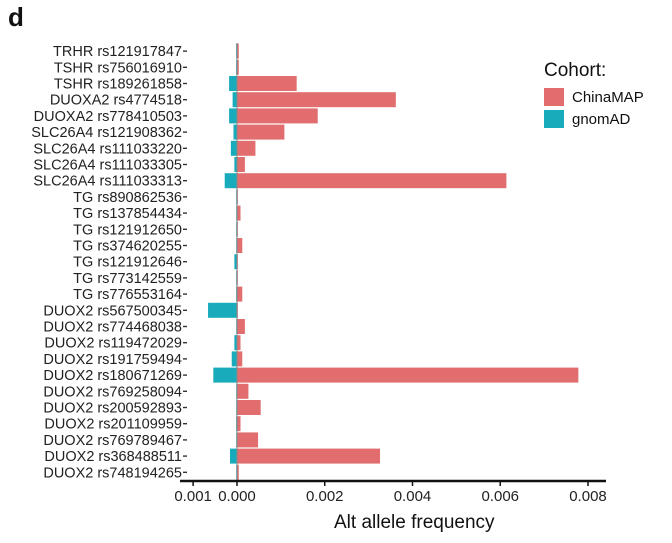  I want to click on legend-item-chinamap: ChinaMAP, so click(594, 97).